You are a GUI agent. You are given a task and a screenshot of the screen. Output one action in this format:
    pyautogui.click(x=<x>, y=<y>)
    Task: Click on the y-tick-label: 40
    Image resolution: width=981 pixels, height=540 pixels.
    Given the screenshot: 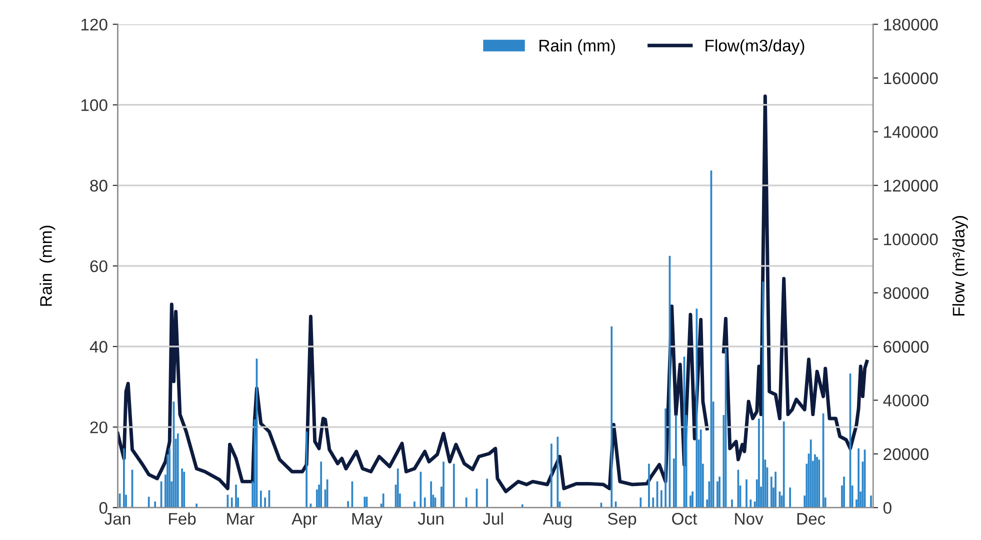 What is the action you would take?
    pyautogui.click(x=99, y=346)
    